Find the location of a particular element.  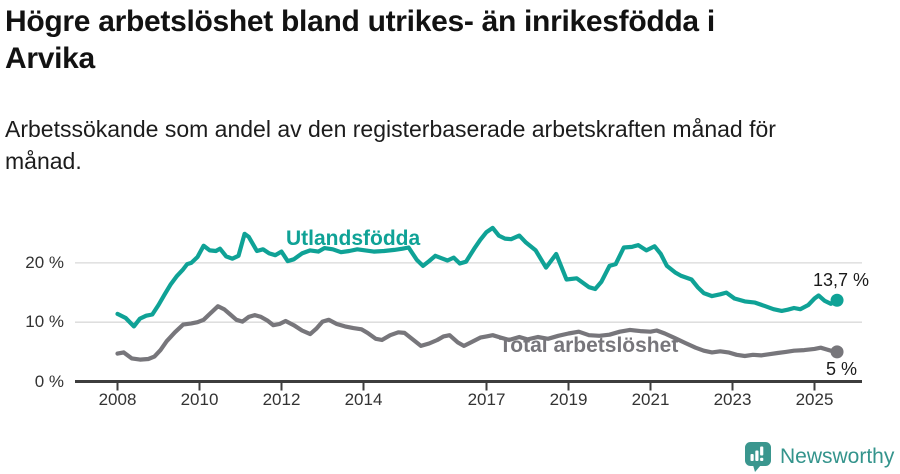

x-axis-tick-label: 2025 is located at coordinates (814, 399).